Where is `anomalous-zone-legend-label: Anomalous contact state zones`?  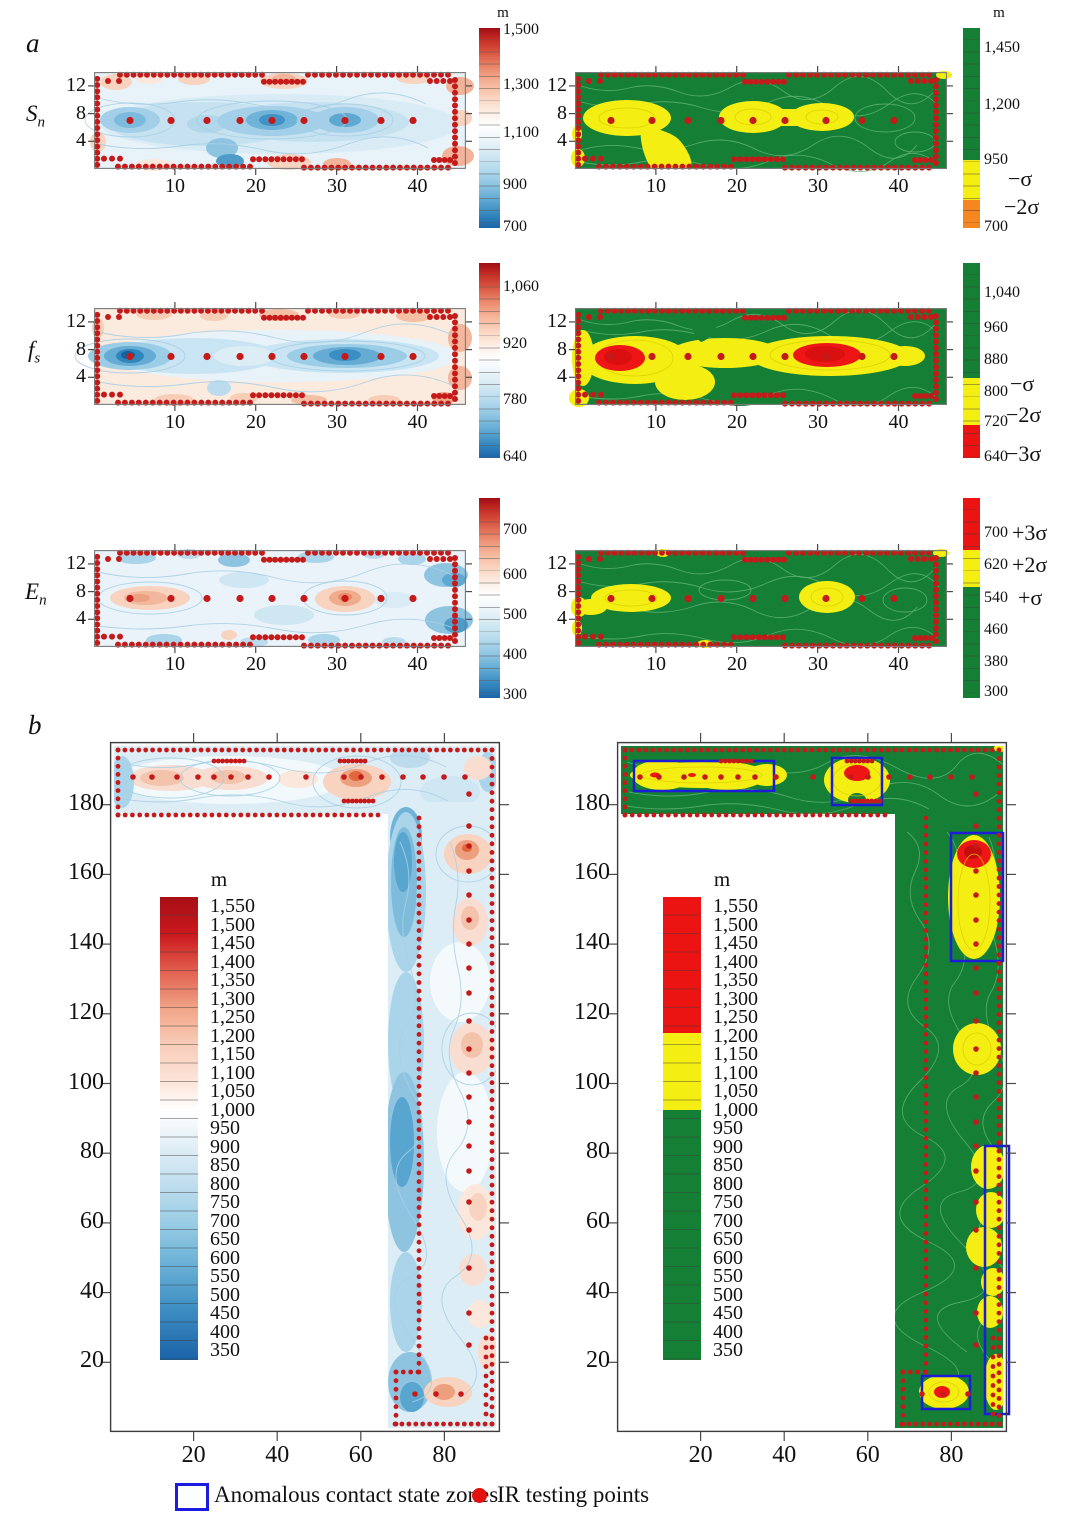
anomalous-zone-legend-label: Anomalous contact state zones is located at coordinates (356, 1494).